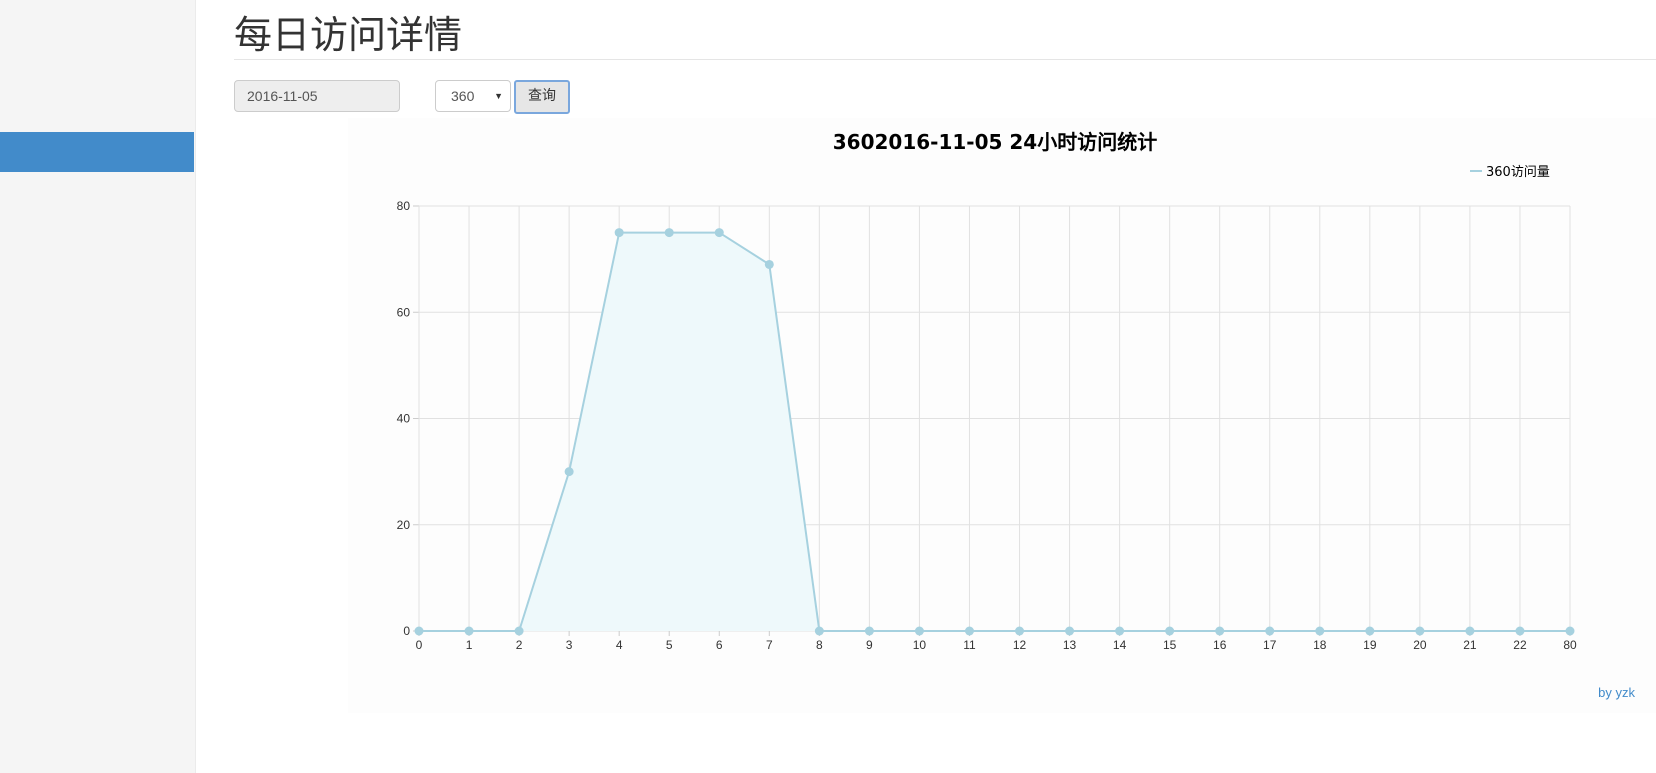  Describe the element at coordinates (1470, 645) in the screenshot. I see `x-tick-label: 21` at that location.